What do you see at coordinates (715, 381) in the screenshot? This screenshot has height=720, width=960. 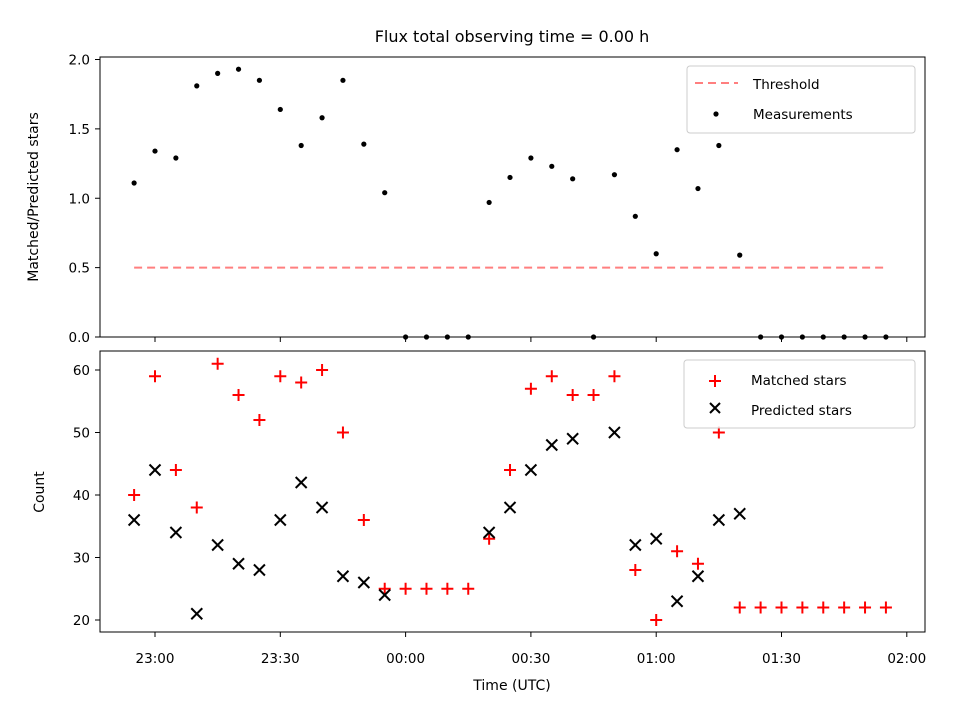 I see `legend-matched-swatch` at bounding box center [715, 381].